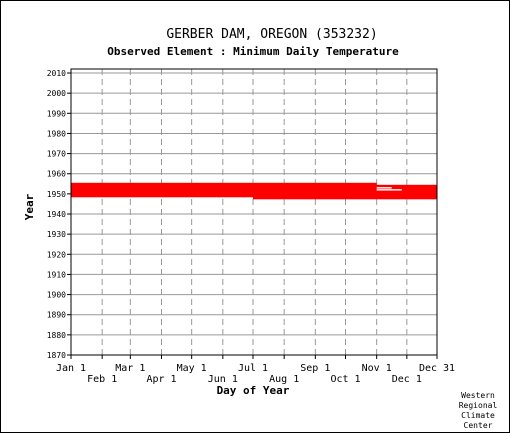 The image size is (510, 433). What do you see at coordinates (478, 395) in the screenshot?
I see `credit-line-1: Western` at bounding box center [478, 395].